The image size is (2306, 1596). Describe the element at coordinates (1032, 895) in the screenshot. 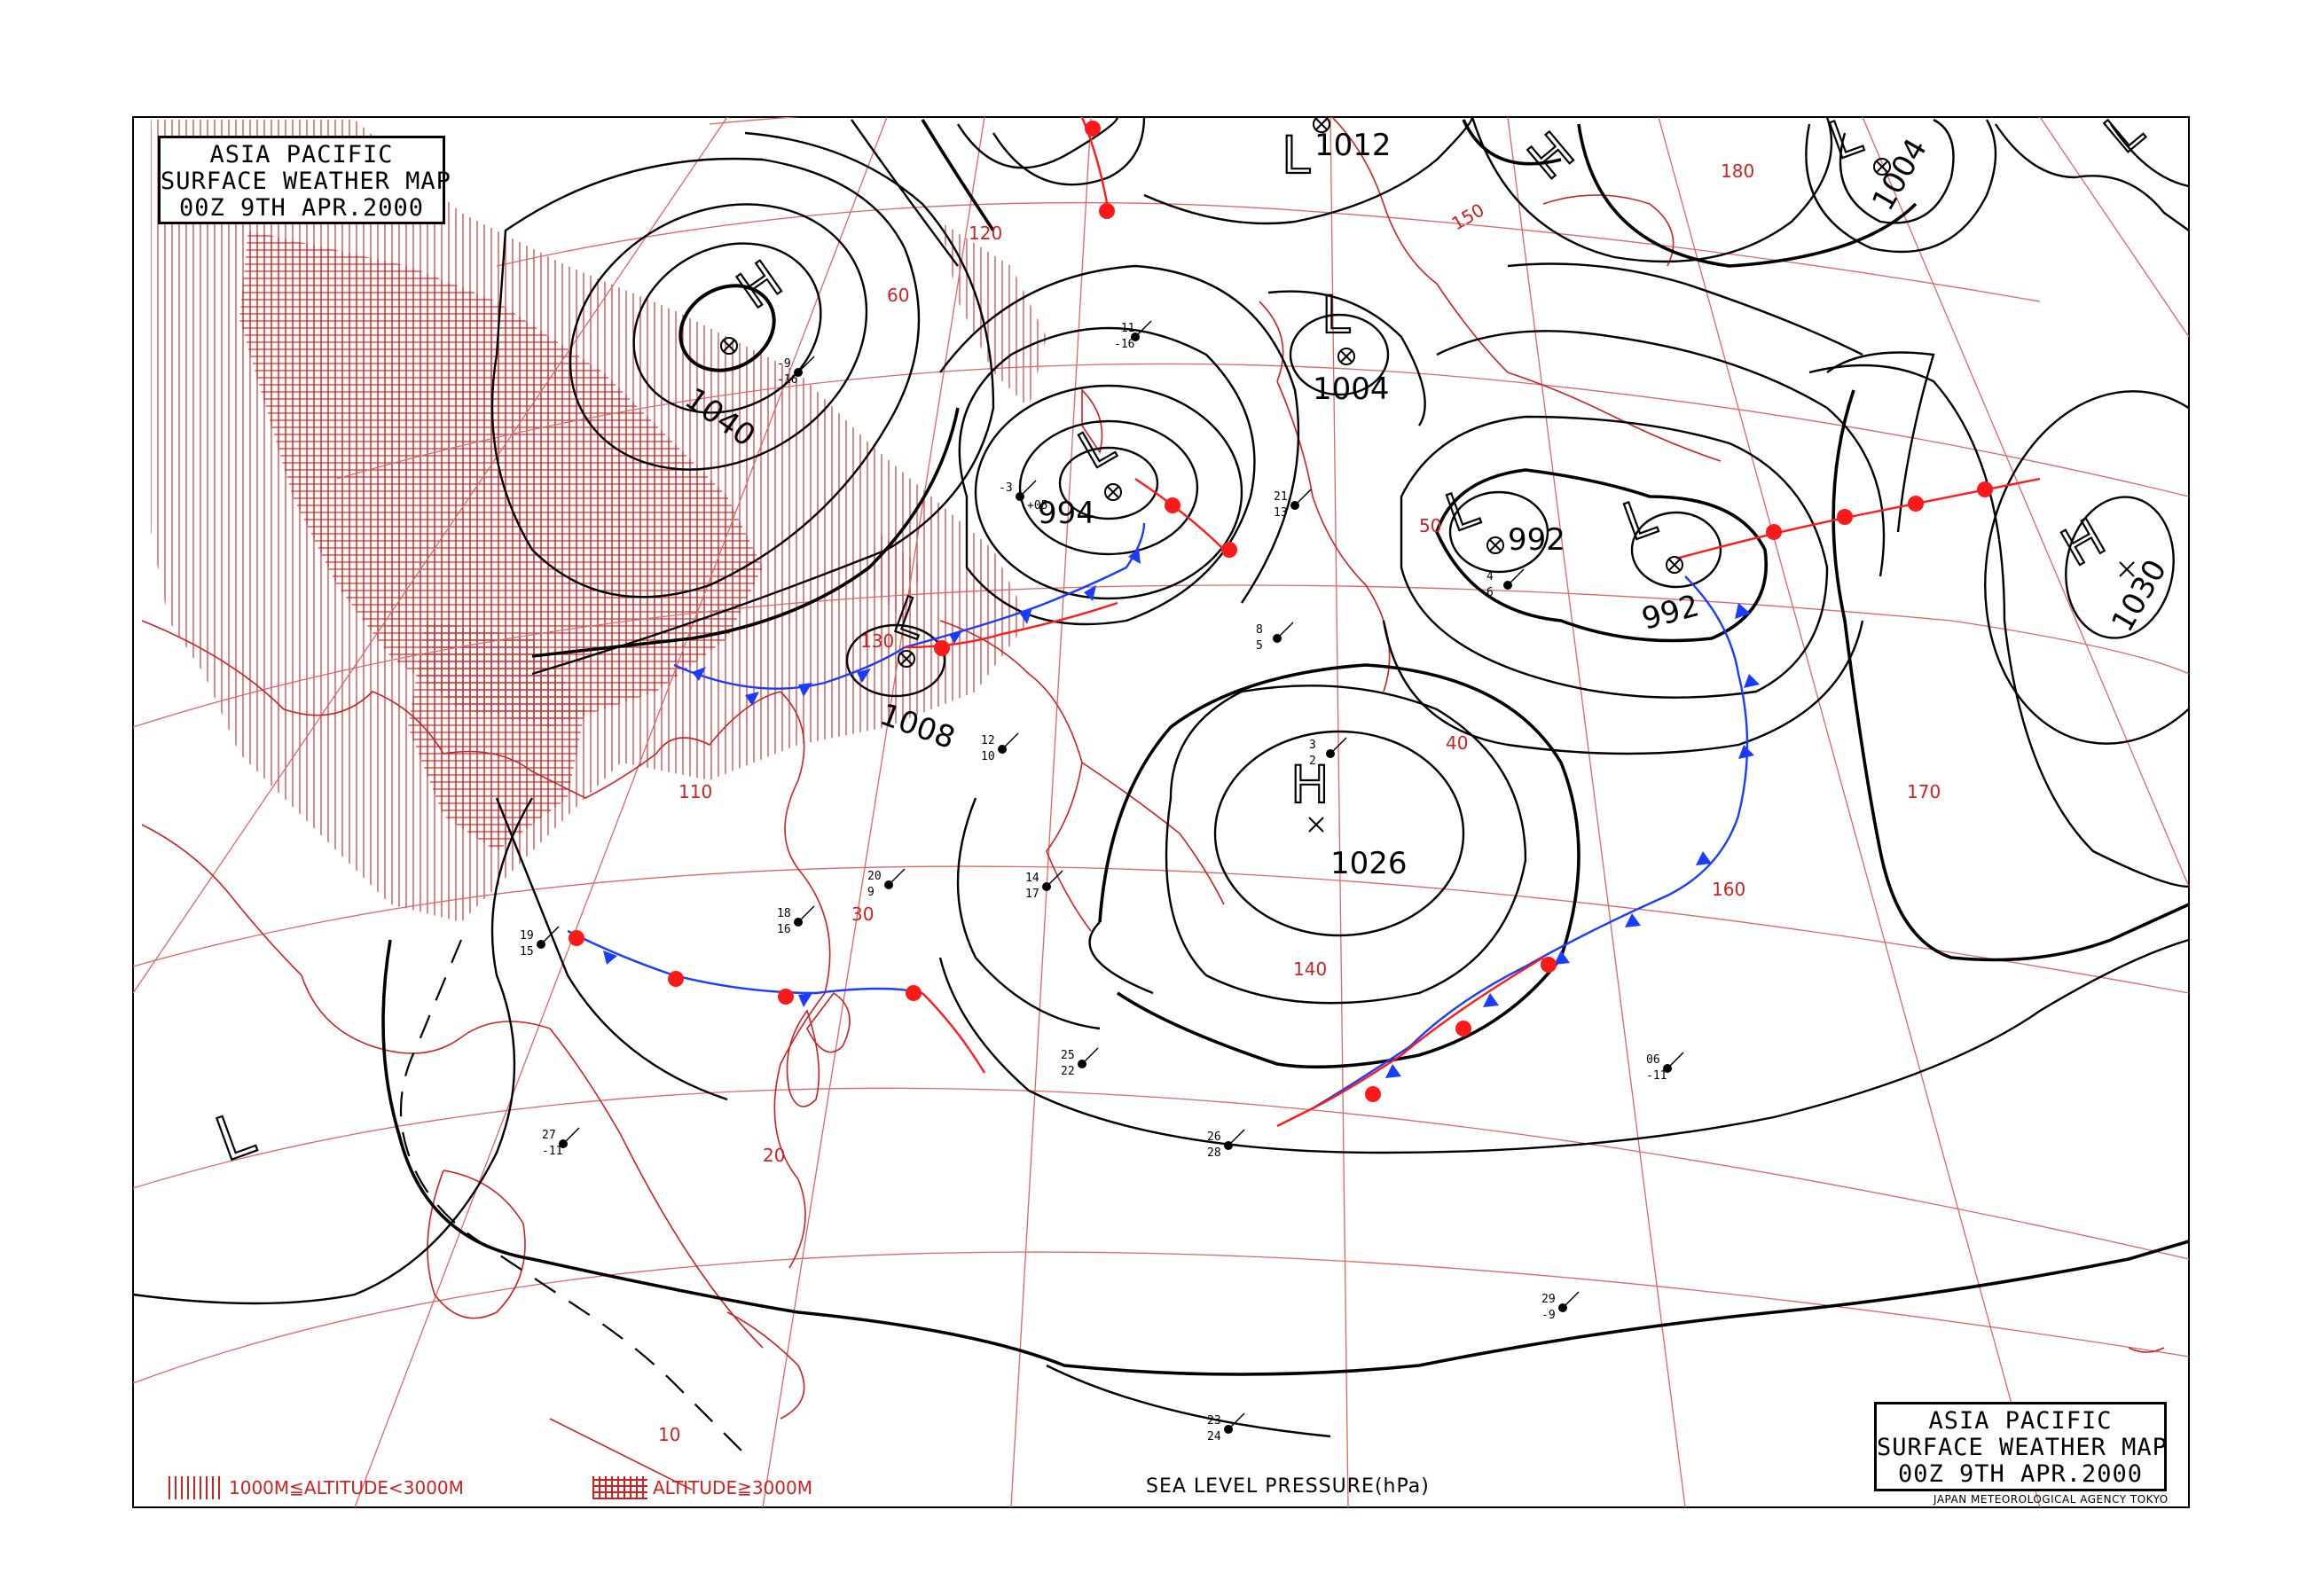

I see `station-dew: 17` at that location.